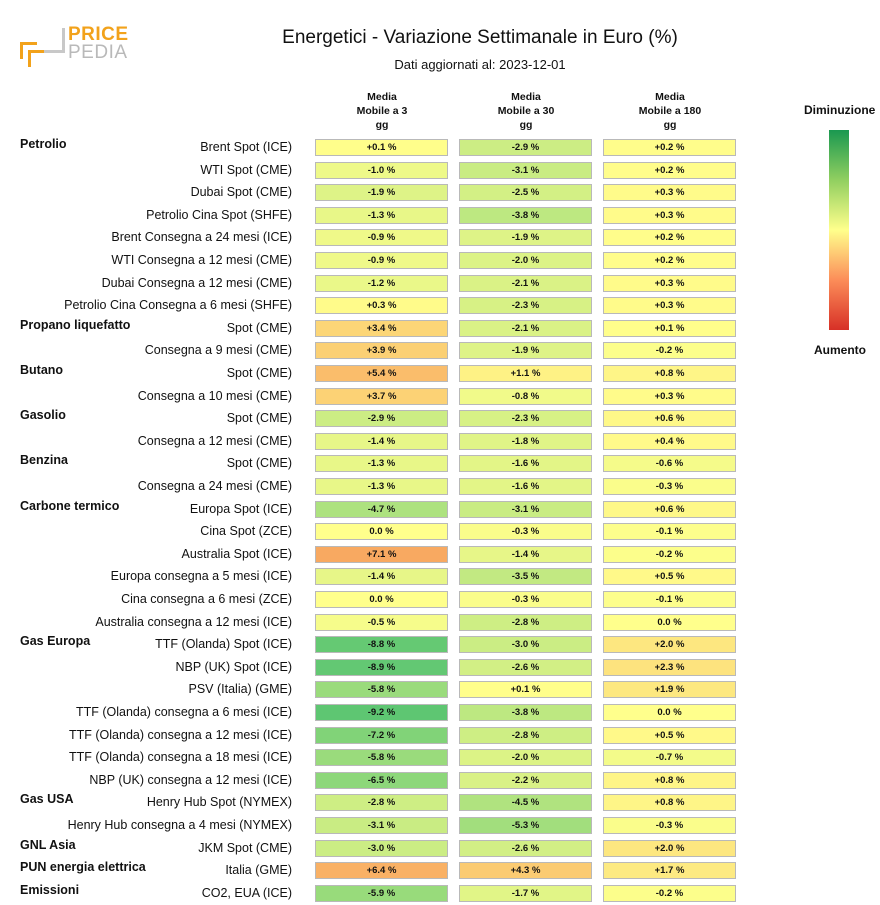 The width and height of the screenshot is (880, 905). I want to click on heatmap-cell: -1.3 %, so click(381, 464).